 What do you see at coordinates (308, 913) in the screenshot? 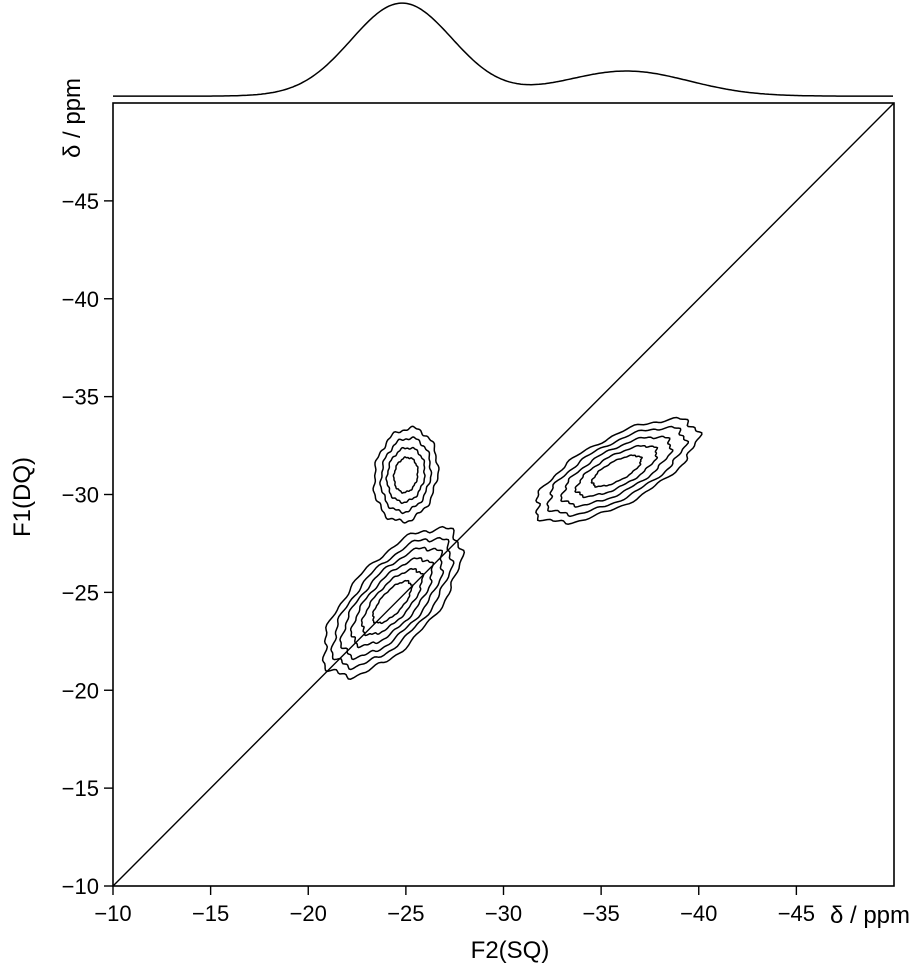
I see `x-tick-label: −20` at bounding box center [308, 913].